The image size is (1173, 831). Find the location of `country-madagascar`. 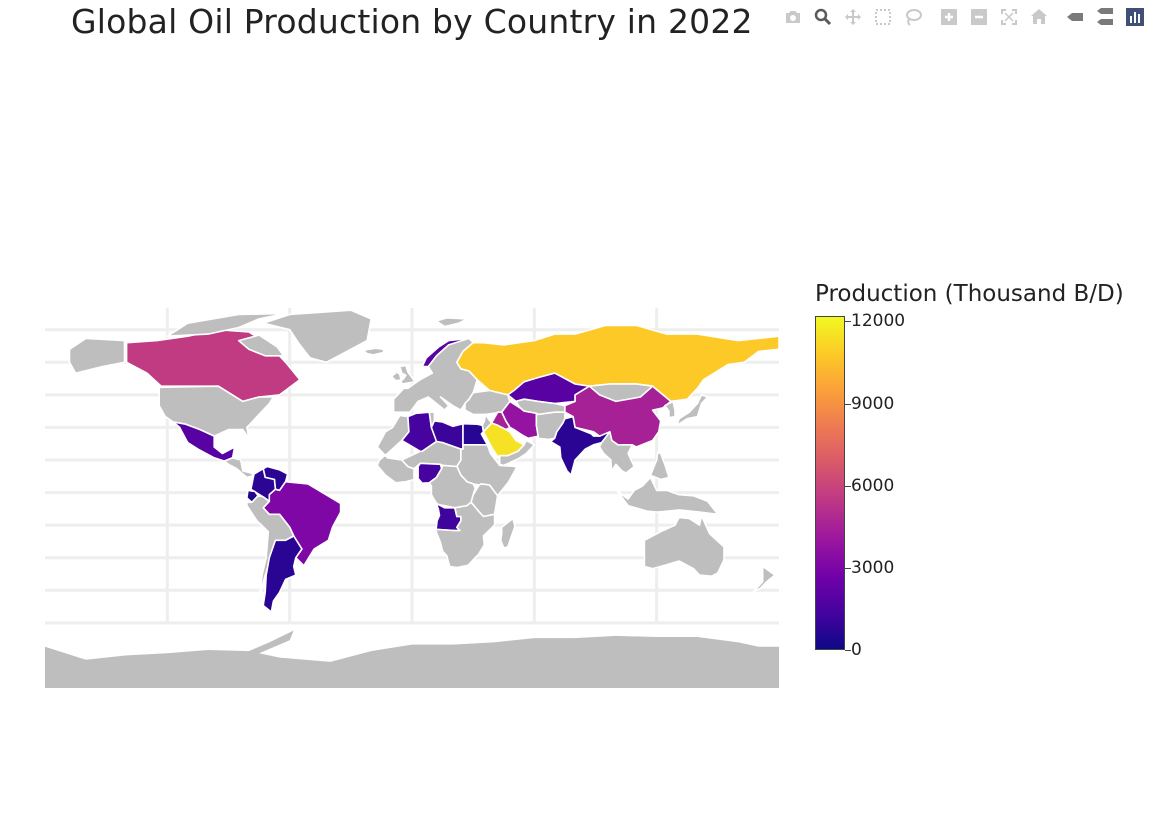

country-madagascar is located at coordinates (507, 533).